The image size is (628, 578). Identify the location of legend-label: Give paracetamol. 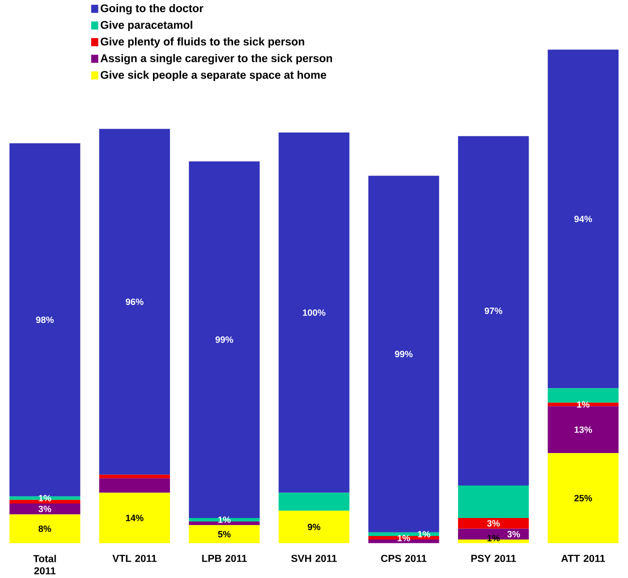
(146, 26).